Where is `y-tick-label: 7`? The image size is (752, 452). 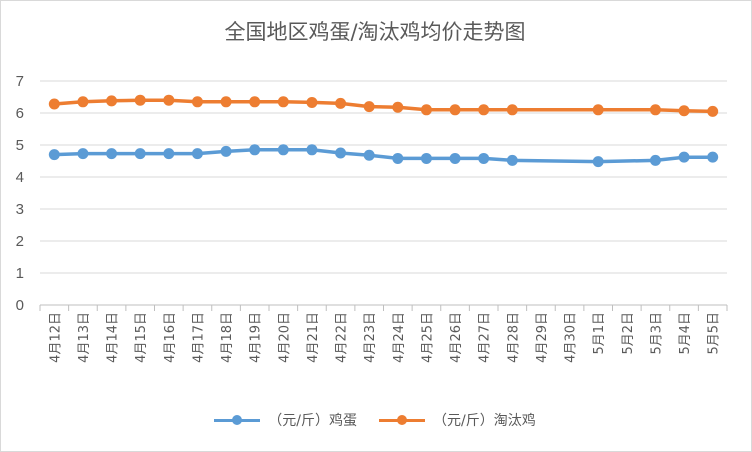
y-tick-label: 7 is located at coordinates (20, 81).